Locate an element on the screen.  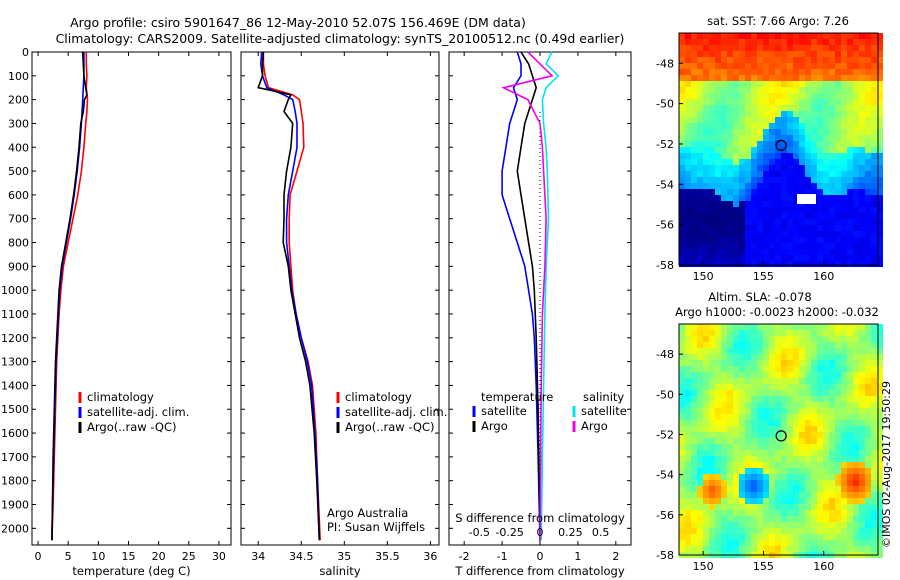
y-tick-label: 1500 is located at coordinates (15, 409).